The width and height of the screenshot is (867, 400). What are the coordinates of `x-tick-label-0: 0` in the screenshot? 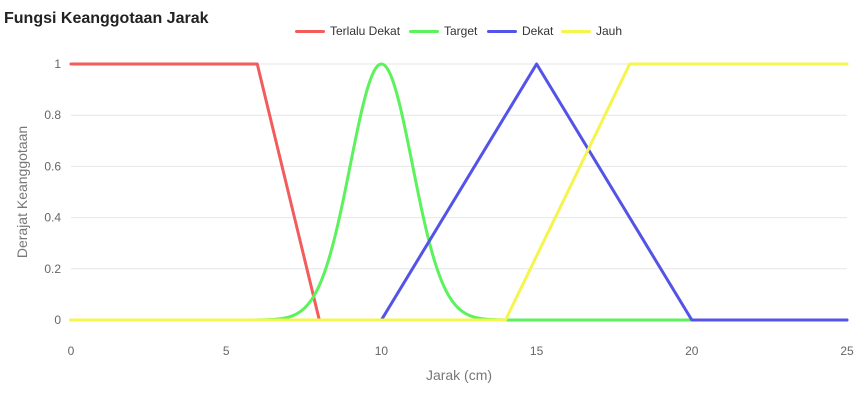 It's located at (71, 351).